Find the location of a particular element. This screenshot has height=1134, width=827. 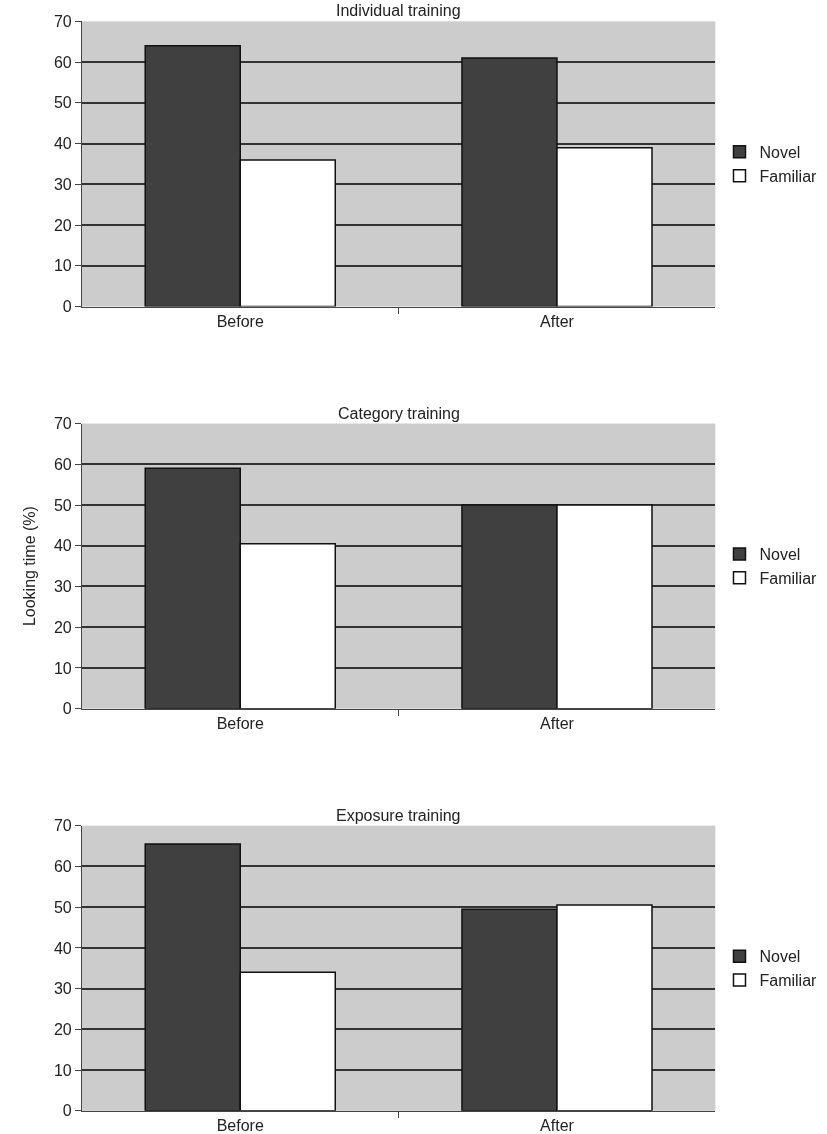

chart-title: Individual training is located at coordinates (398, 10).